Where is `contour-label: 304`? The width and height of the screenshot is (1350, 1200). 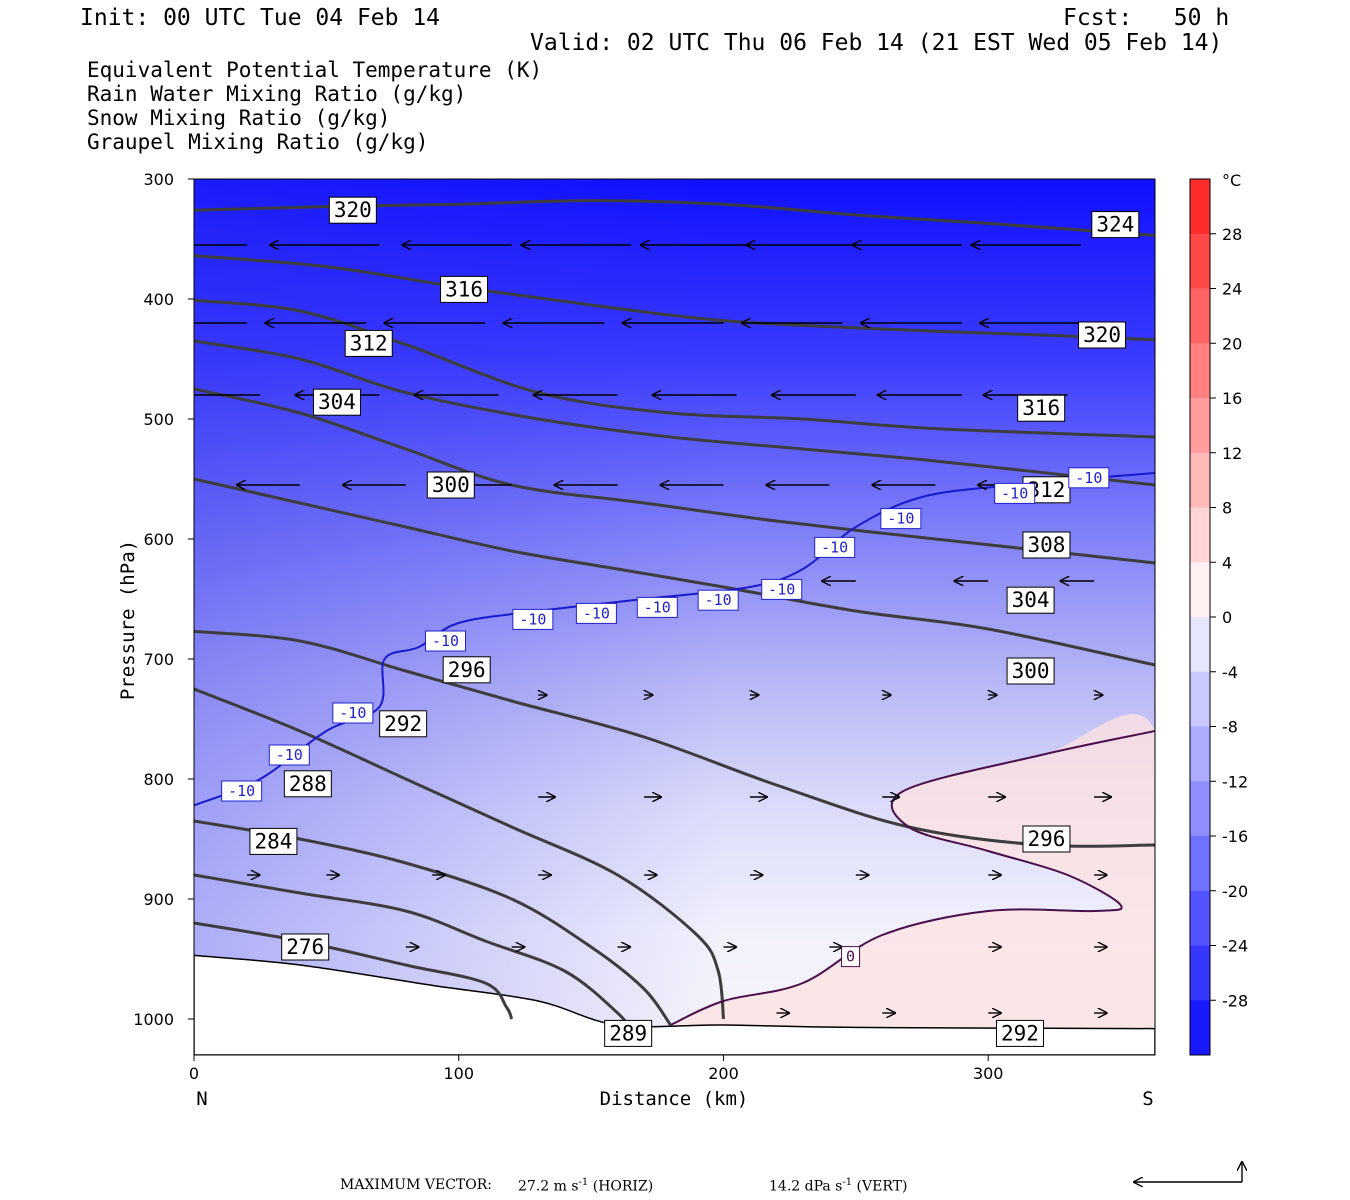
contour-label: 304 is located at coordinates (337, 402).